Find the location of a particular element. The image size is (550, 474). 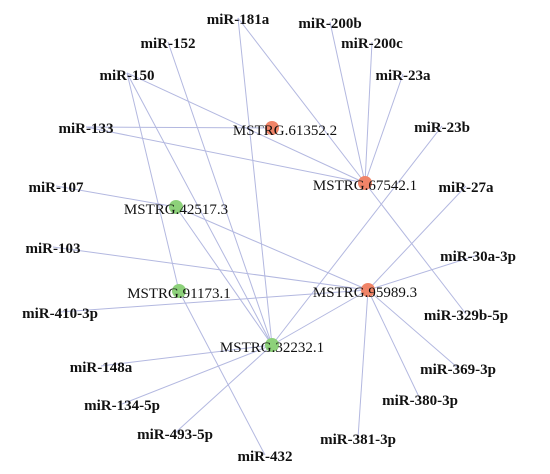

mstrg-label: MSTRG.67542.1 is located at coordinates (365, 186).